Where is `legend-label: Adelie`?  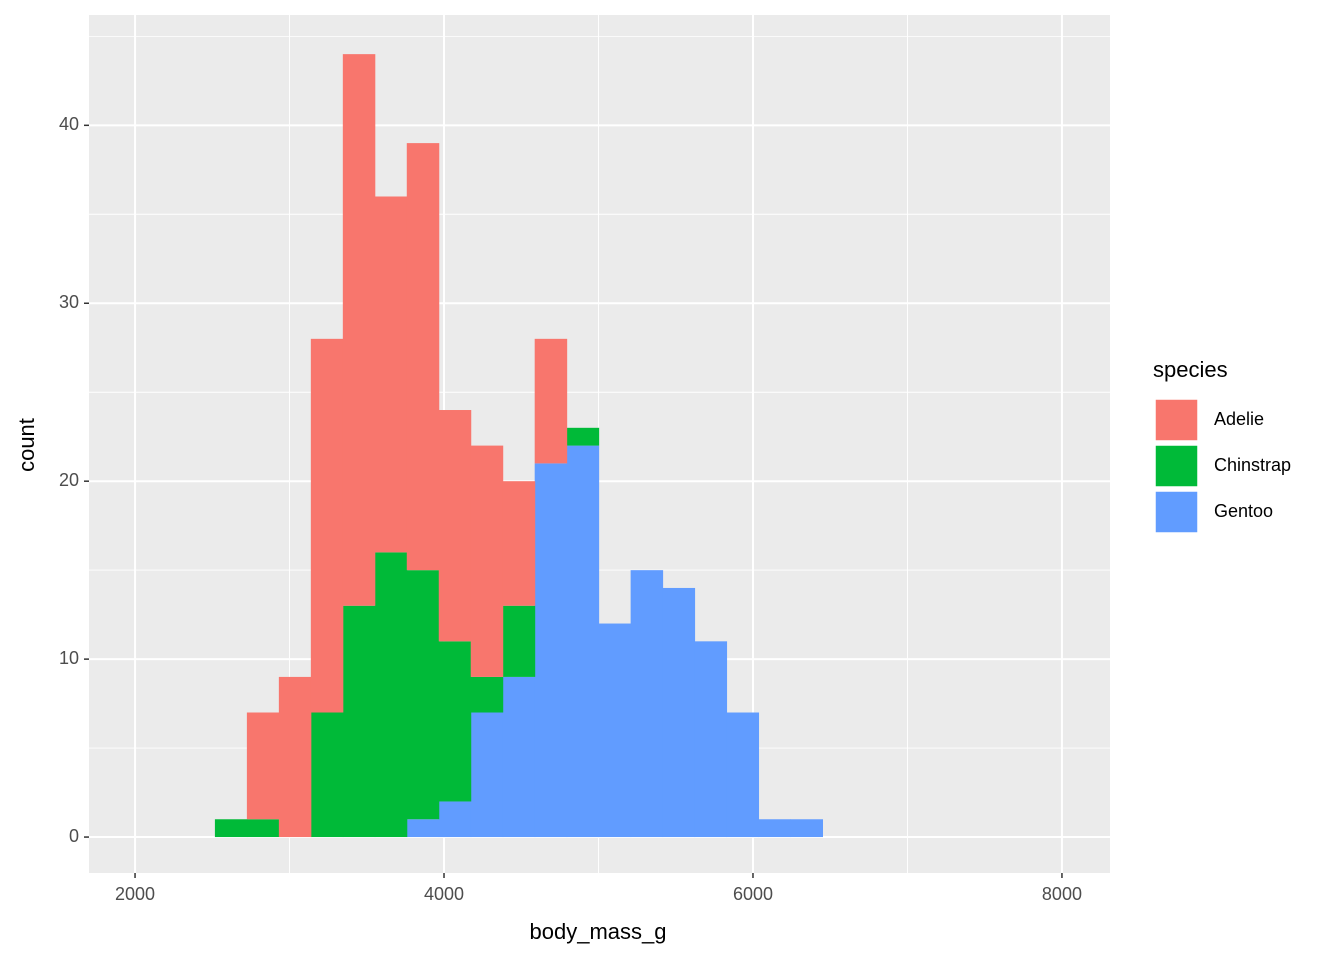
legend-label: Adelie is located at coordinates (1239, 419).